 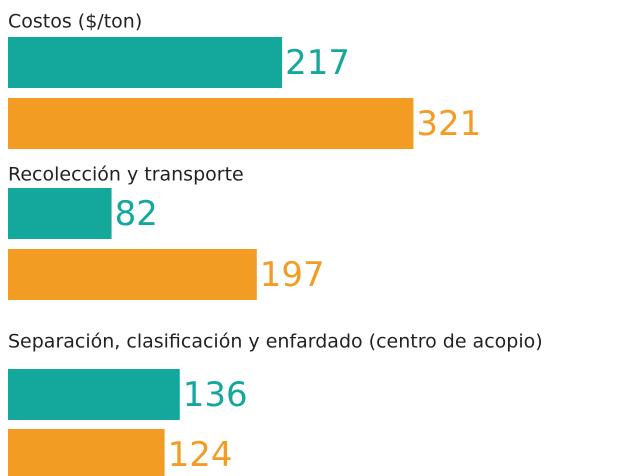 I want to click on value-label: 217, so click(x=317, y=63).